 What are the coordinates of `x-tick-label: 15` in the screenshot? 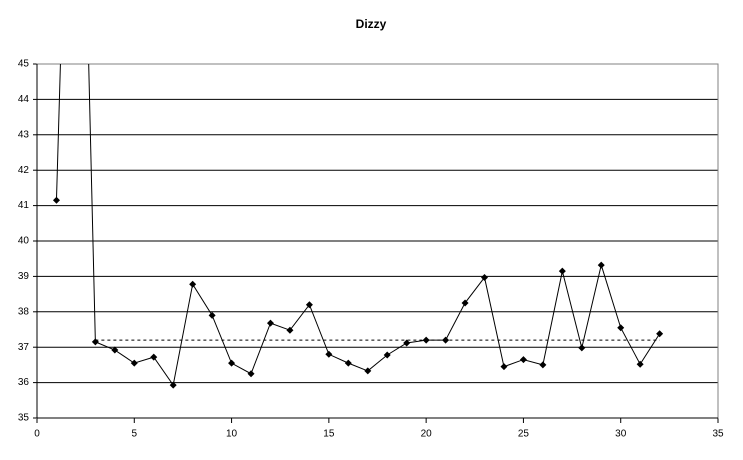 It's located at (329, 434).